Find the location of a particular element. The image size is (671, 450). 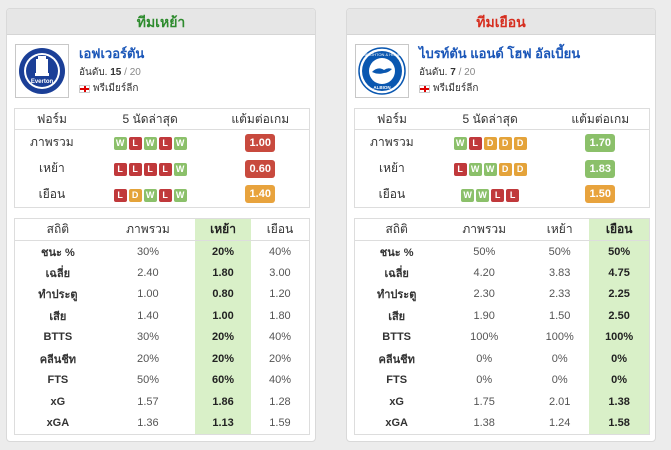

stats-row: คลีนชีท 20% 20% 20% is located at coordinates (162, 359).